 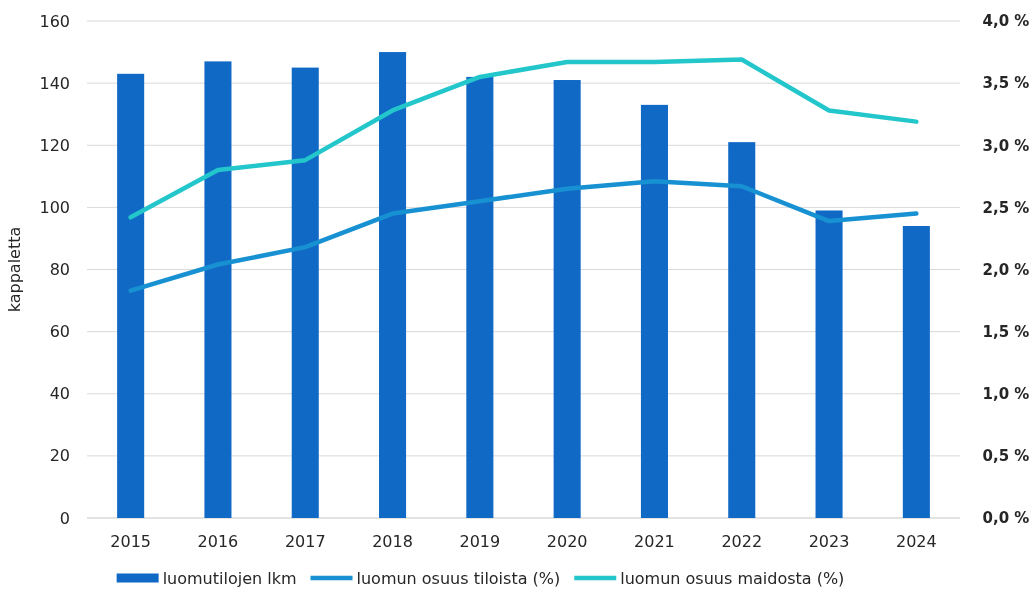 I want to click on x-tick-label: 2017, so click(x=305, y=541).